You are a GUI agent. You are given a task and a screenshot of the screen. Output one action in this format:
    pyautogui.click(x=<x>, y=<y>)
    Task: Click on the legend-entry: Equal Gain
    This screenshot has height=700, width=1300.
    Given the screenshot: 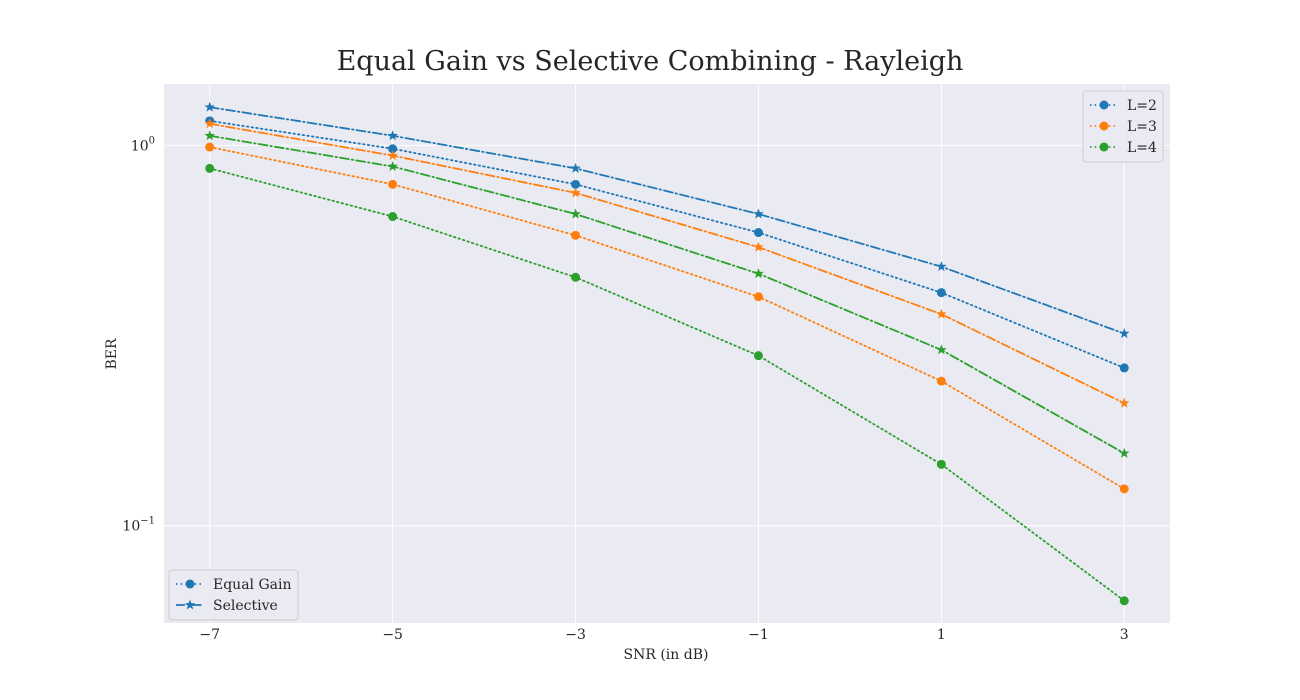 What is the action you would take?
    pyautogui.click(x=234, y=585)
    